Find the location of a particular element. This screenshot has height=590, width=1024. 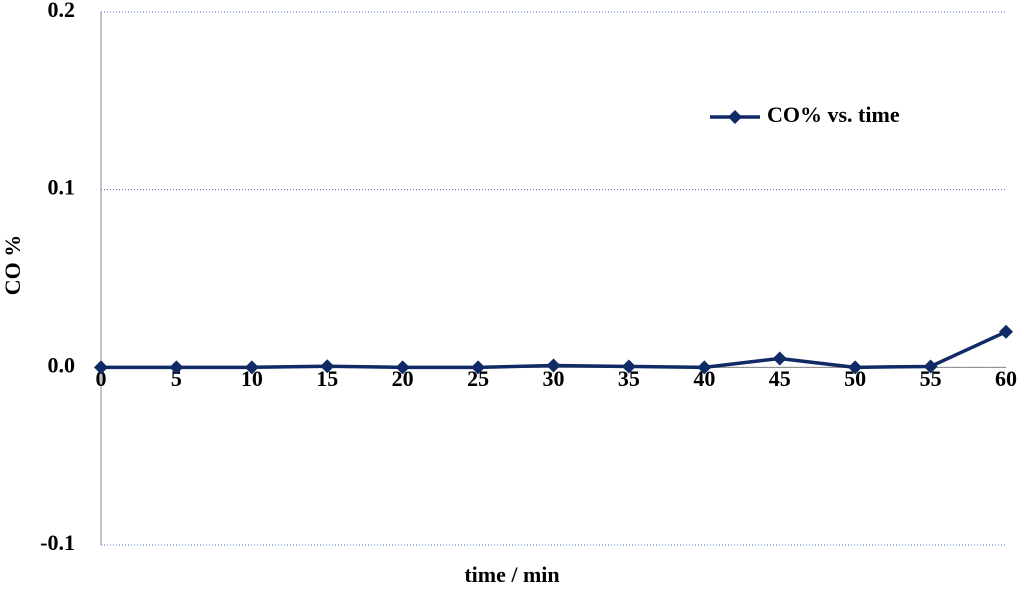

x-axis-title: time / min is located at coordinates (511, 574).